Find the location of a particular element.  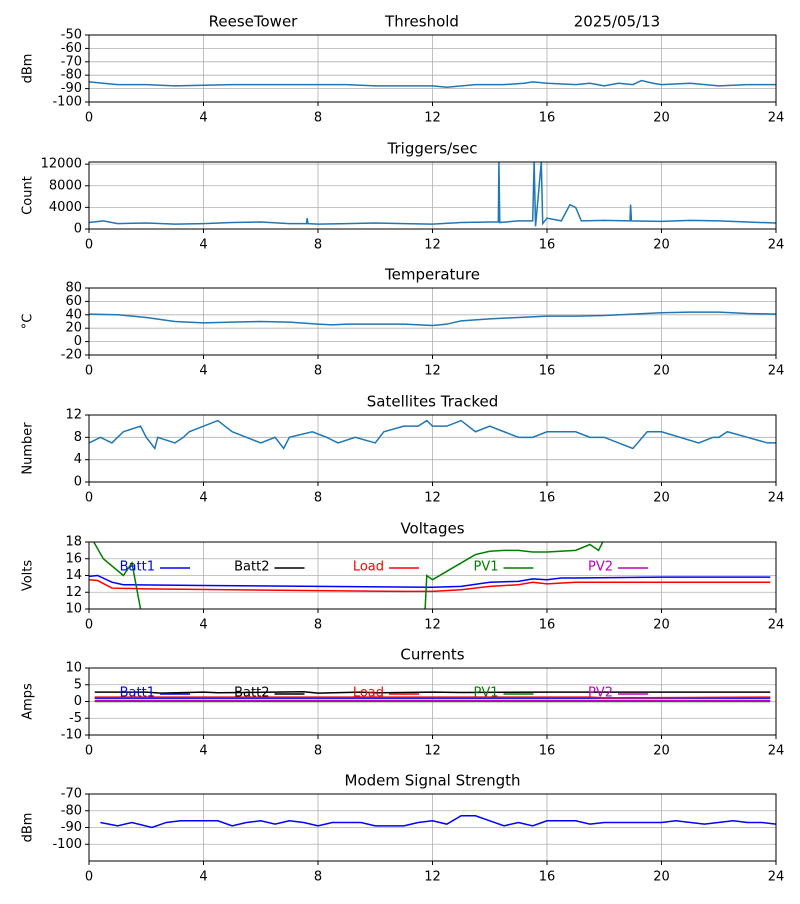

y-tick-label: 4 is located at coordinates (78, 459).